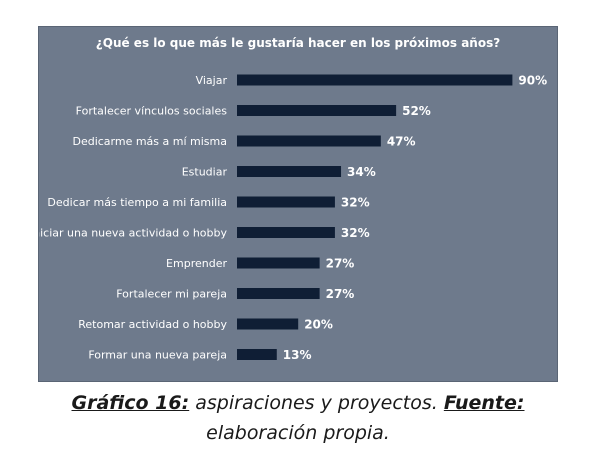 The image size is (596, 460). What do you see at coordinates (212, 80) in the screenshot?
I see `category-label: Viajar` at bounding box center [212, 80].